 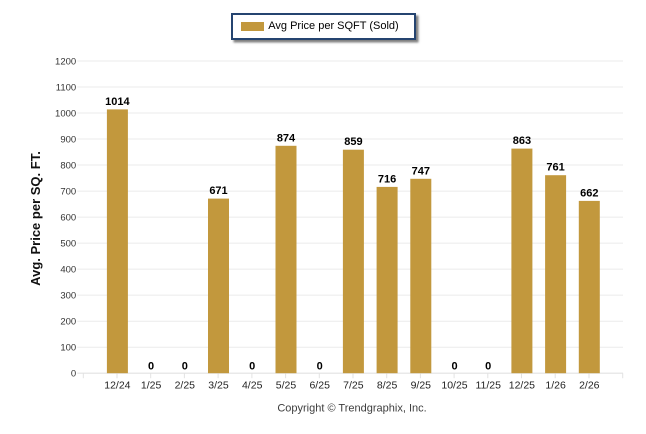 I want to click on svg-text: Copyright © Trendgraphix, Inc., so click(x=351, y=409).